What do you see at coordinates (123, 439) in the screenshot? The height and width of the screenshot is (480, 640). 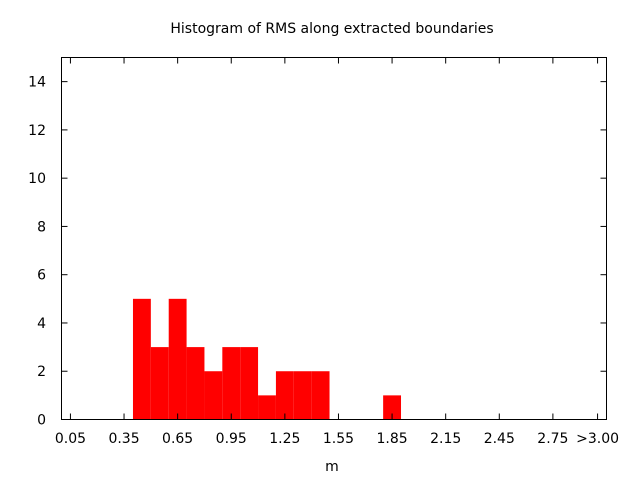 I see `x-tick-label: 0.35` at bounding box center [123, 439].